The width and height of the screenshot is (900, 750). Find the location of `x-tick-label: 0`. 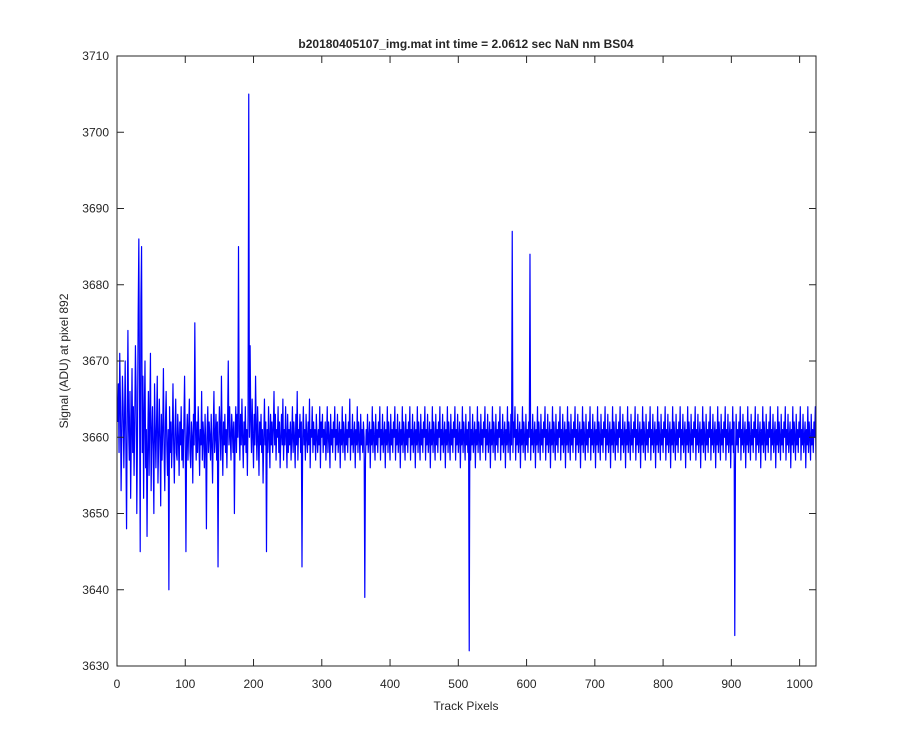

x-tick-label: 0 is located at coordinates (117, 684).